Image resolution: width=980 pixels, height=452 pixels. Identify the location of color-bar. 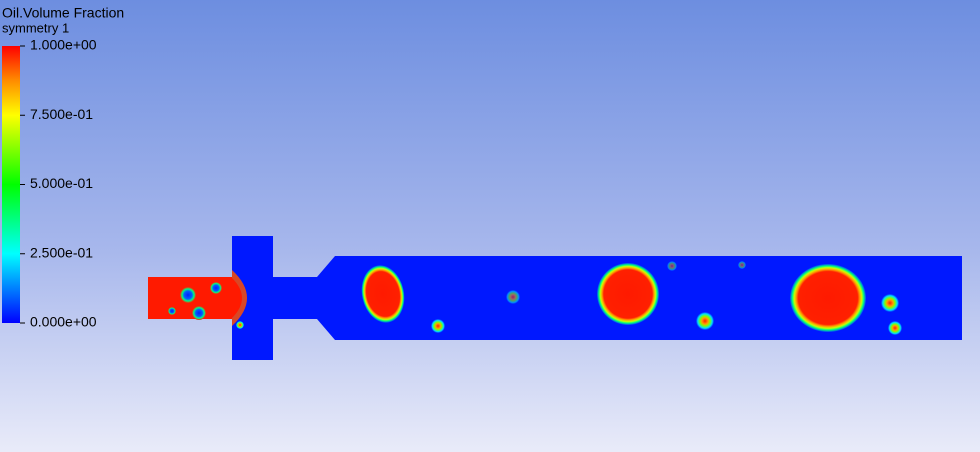
(11, 184).